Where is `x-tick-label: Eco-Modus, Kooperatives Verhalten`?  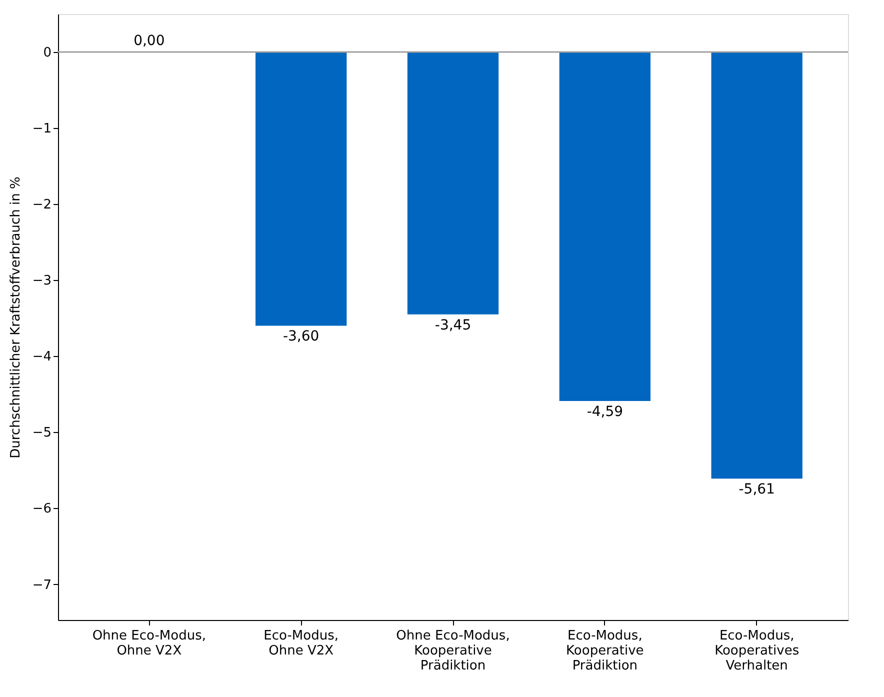 x-tick-label: Eco-Modus, Kooperatives Verhalten is located at coordinates (757, 651).